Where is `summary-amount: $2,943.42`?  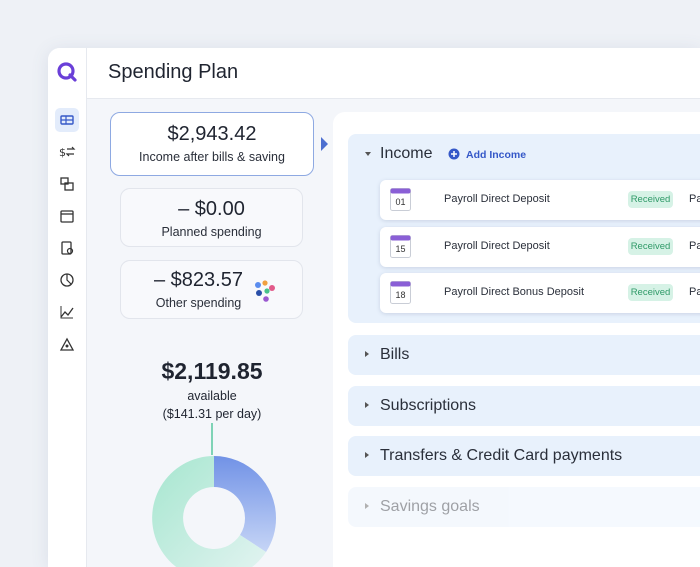
summary-amount: $2,943.42 is located at coordinates (212, 134).